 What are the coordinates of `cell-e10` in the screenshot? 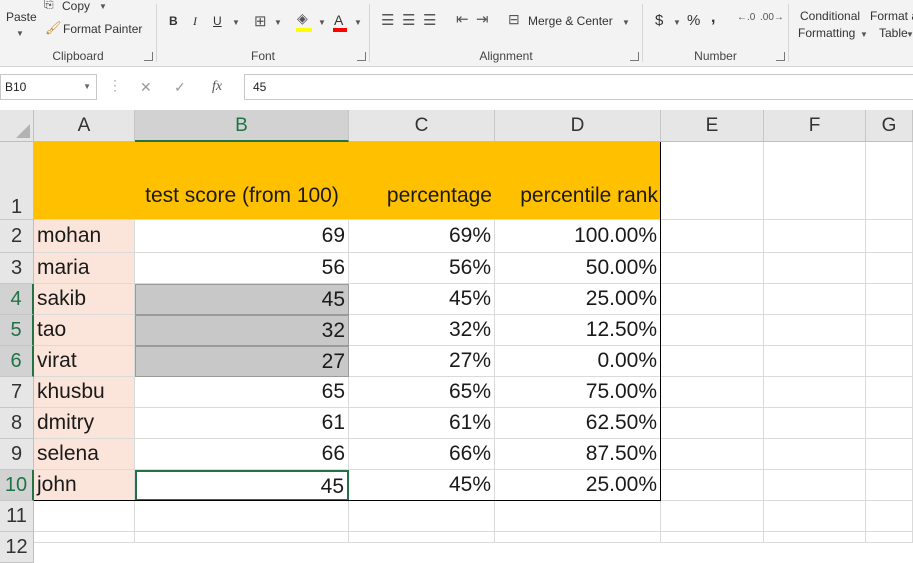 It's located at (712, 485).